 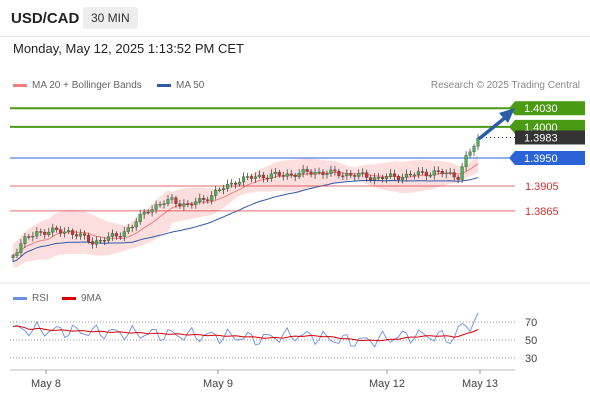 I want to click on rsi-9ma-line, so click(x=245, y=333).